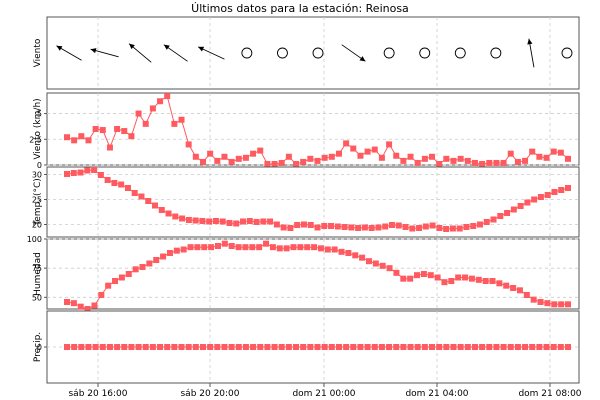  Describe the element at coordinates (175, 53) in the screenshot. I see `wind-arrow` at that location.